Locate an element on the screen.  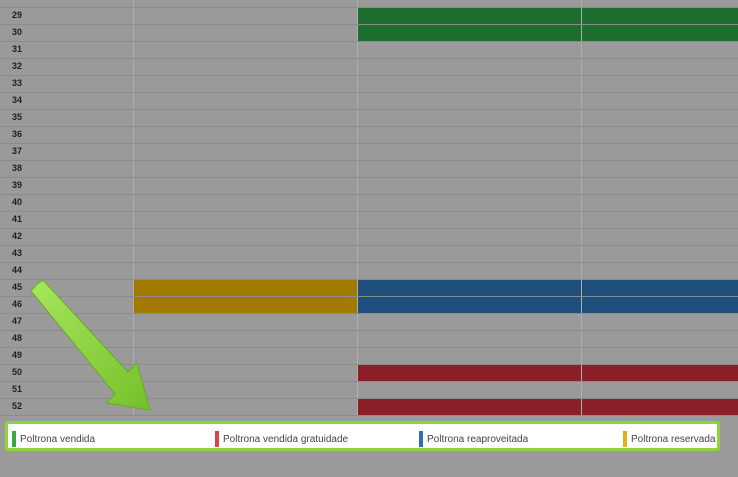
seat-row: 29 is located at coordinates (369, 16).